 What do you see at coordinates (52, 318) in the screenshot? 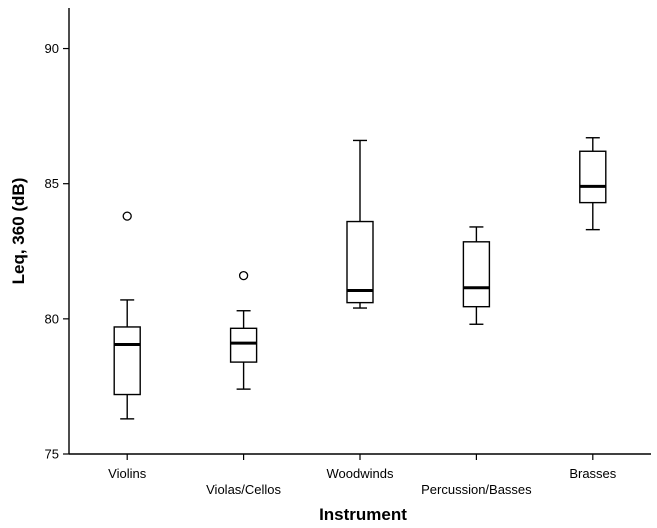
I see `y-tick-label: 80` at bounding box center [52, 318].